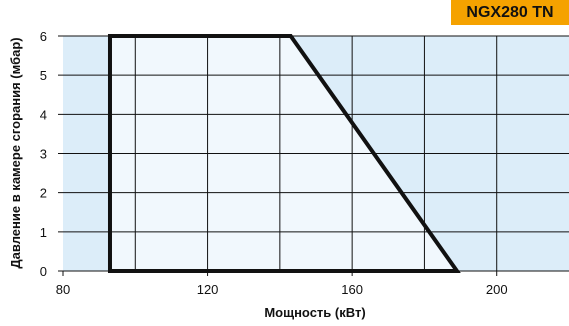 Image resolution: width=569 pixels, height=326 pixels. Describe the element at coordinates (63, 289) in the screenshot. I see `x-tick-label-0: 80` at that location.